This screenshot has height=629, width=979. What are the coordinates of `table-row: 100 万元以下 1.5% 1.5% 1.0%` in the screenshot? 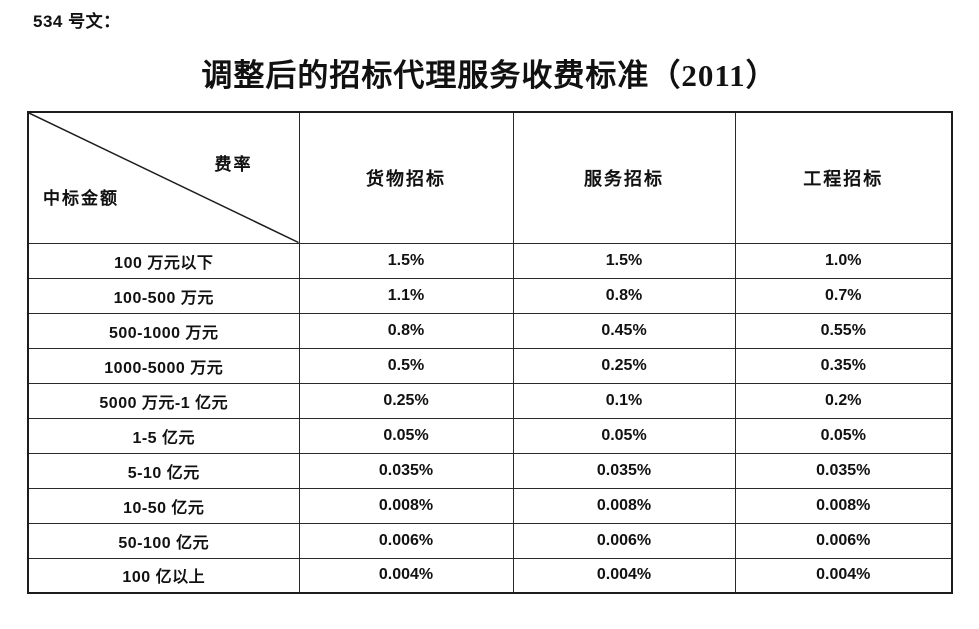 It's located at (490, 260).